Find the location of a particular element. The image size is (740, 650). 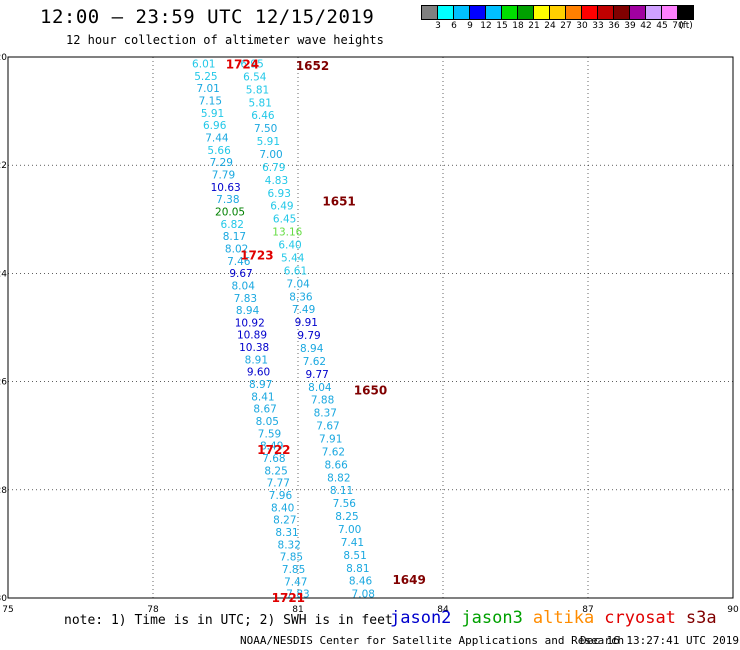

wave-height-value: 6.93 is located at coordinates (279, 194).